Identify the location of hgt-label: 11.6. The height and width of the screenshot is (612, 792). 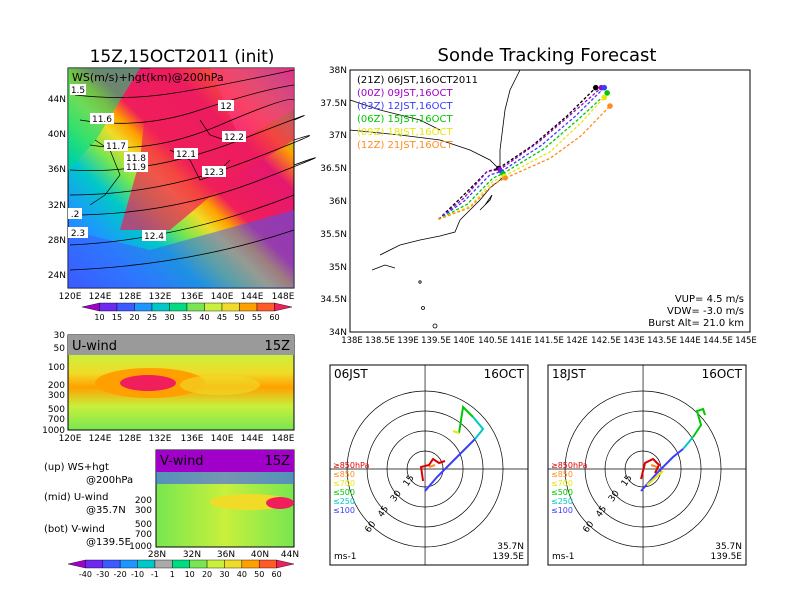
(102, 120).